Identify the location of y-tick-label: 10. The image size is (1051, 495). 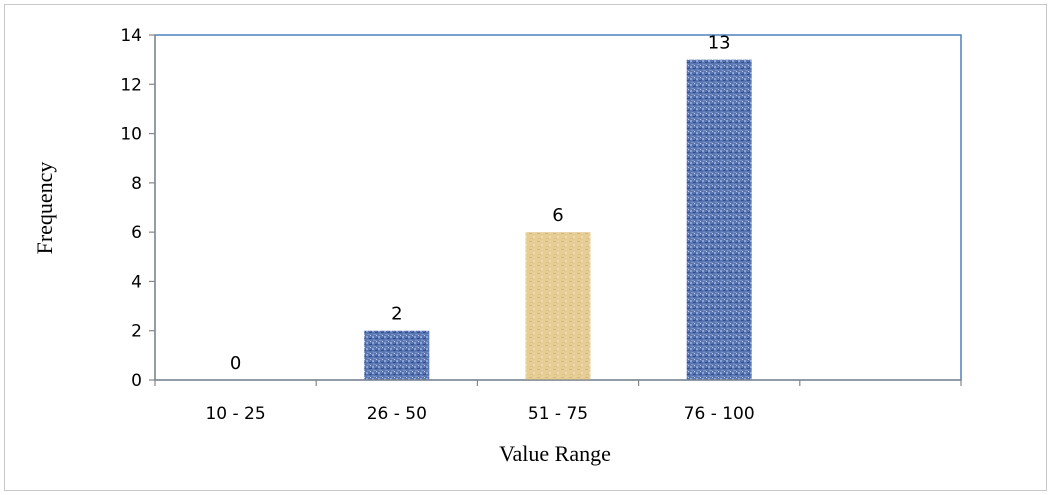
(131, 135).